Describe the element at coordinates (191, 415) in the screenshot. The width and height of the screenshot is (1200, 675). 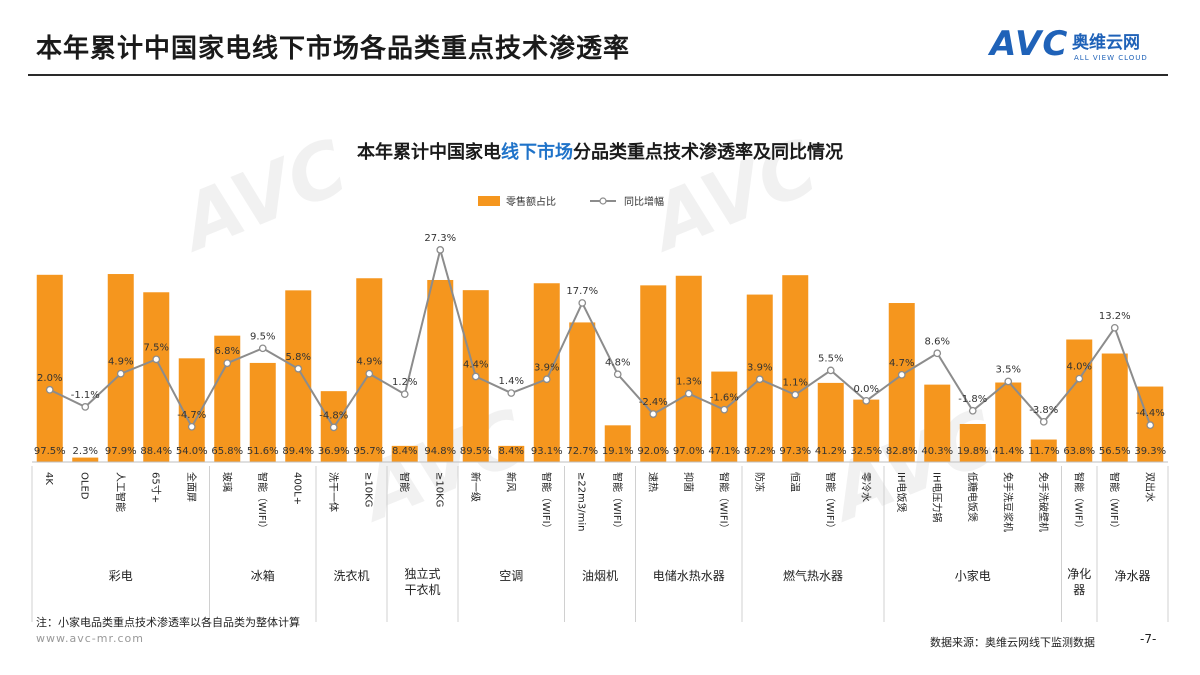
I see `line-value-label: -4.7%` at that location.